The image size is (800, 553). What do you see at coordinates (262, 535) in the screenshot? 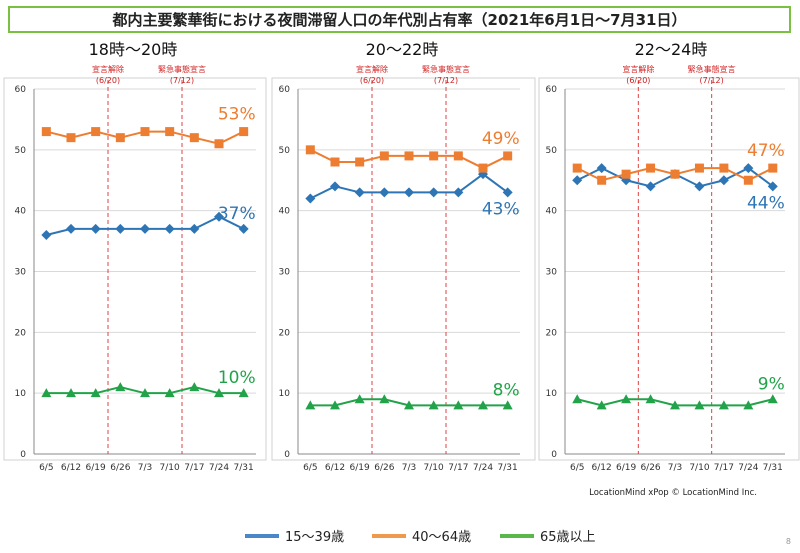
I see `legend-swatch` at bounding box center [262, 535].